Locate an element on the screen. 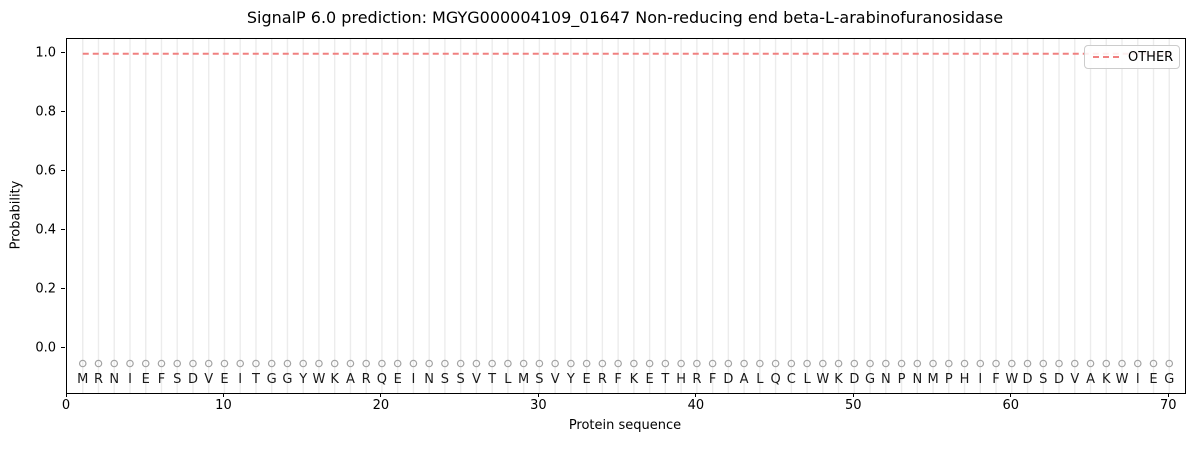 This screenshot has width=1200, height=450. y-tick-label: 1.0 is located at coordinates (45, 53).